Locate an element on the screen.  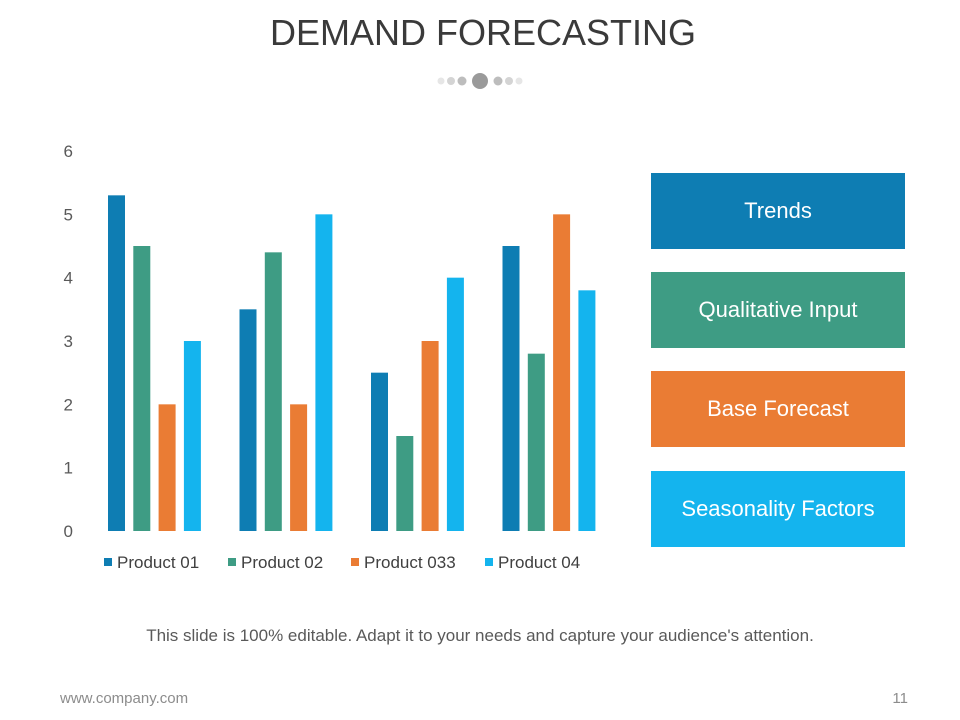
y-tick-label: 3 is located at coordinates (68, 341).